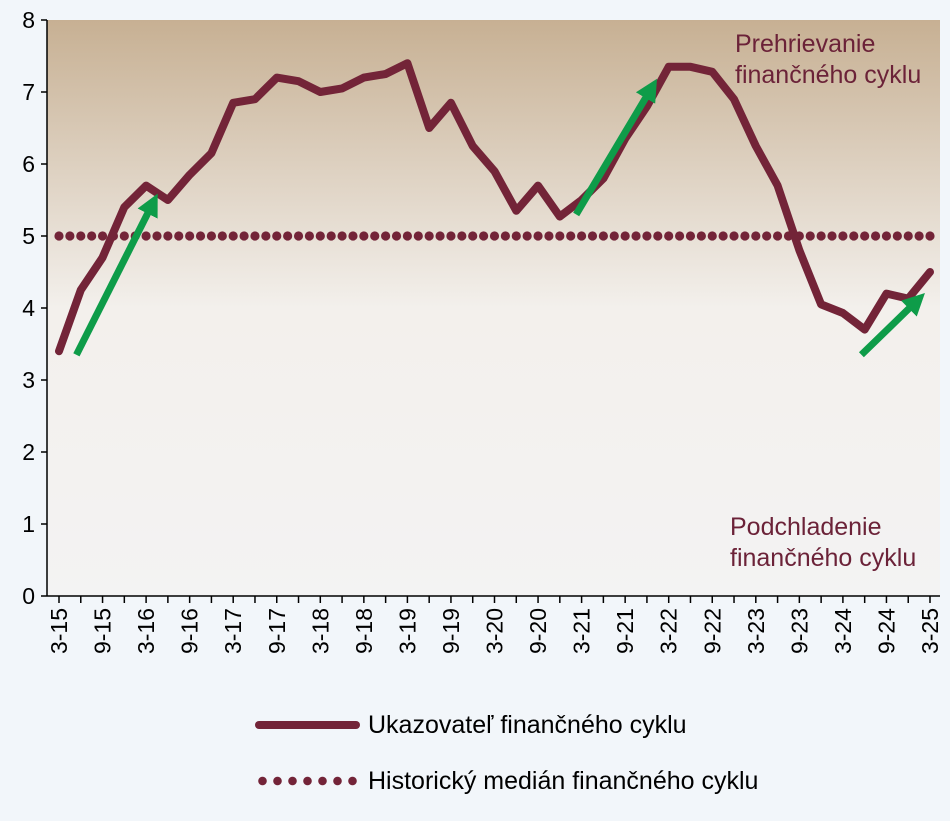 The width and height of the screenshot is (950, 821). Describe the element at coordinates (28, 92) in the screenshot. I see `y-tick-label: 7` at that location.